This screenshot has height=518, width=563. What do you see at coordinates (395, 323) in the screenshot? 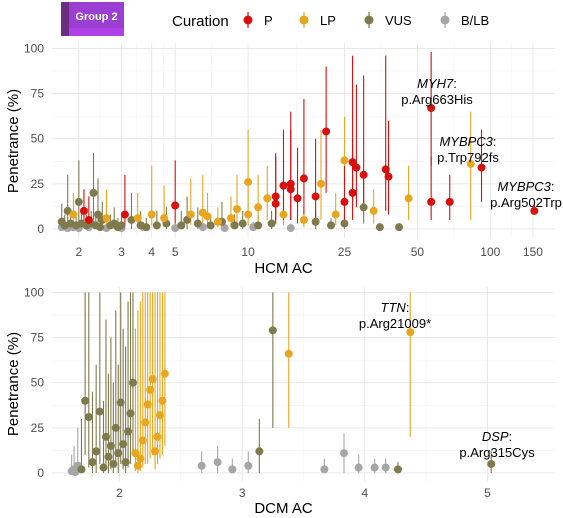
I see `annotation-variant: p.Arg21009*` at bounding box center [395, 323].